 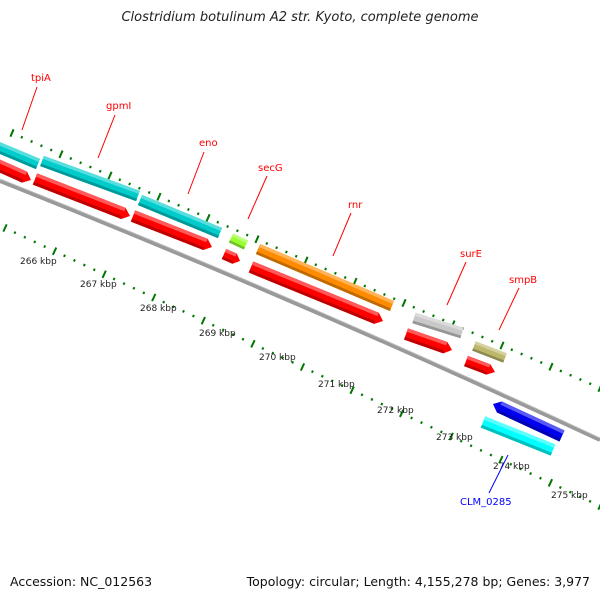 I want to click on feature-secG-cog, so click(x=238, y=241).